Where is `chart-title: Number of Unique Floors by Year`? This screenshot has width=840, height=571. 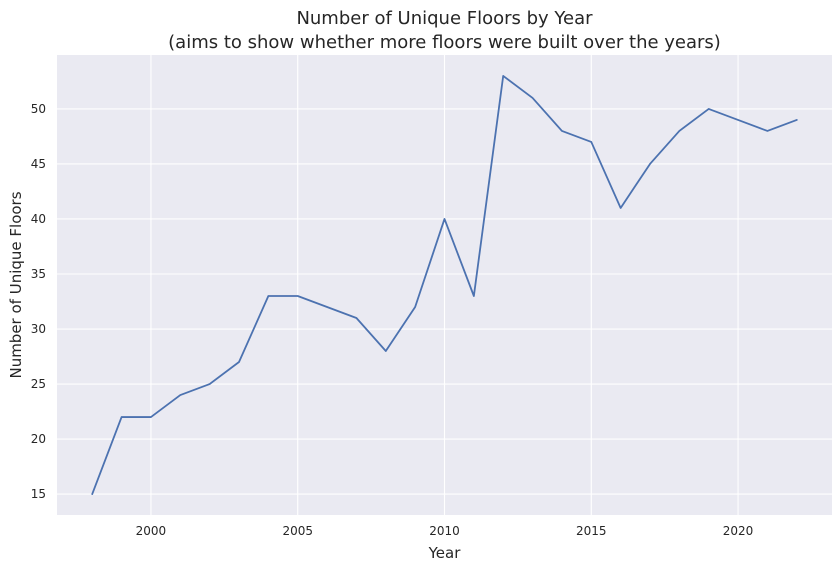 chart-title: Number of Unique Floors by Year is located at coordinates (444, 18).